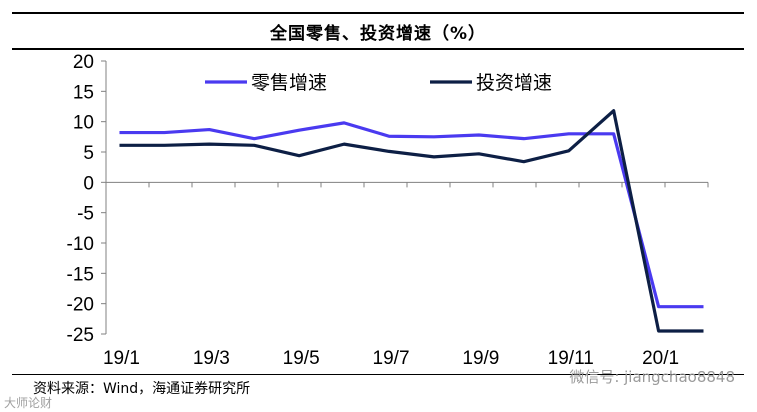  What do you see at coordinates (211, 358) in the screenshot?
I see `x-tick-label: 19/3` at bounding box center [211, 358].